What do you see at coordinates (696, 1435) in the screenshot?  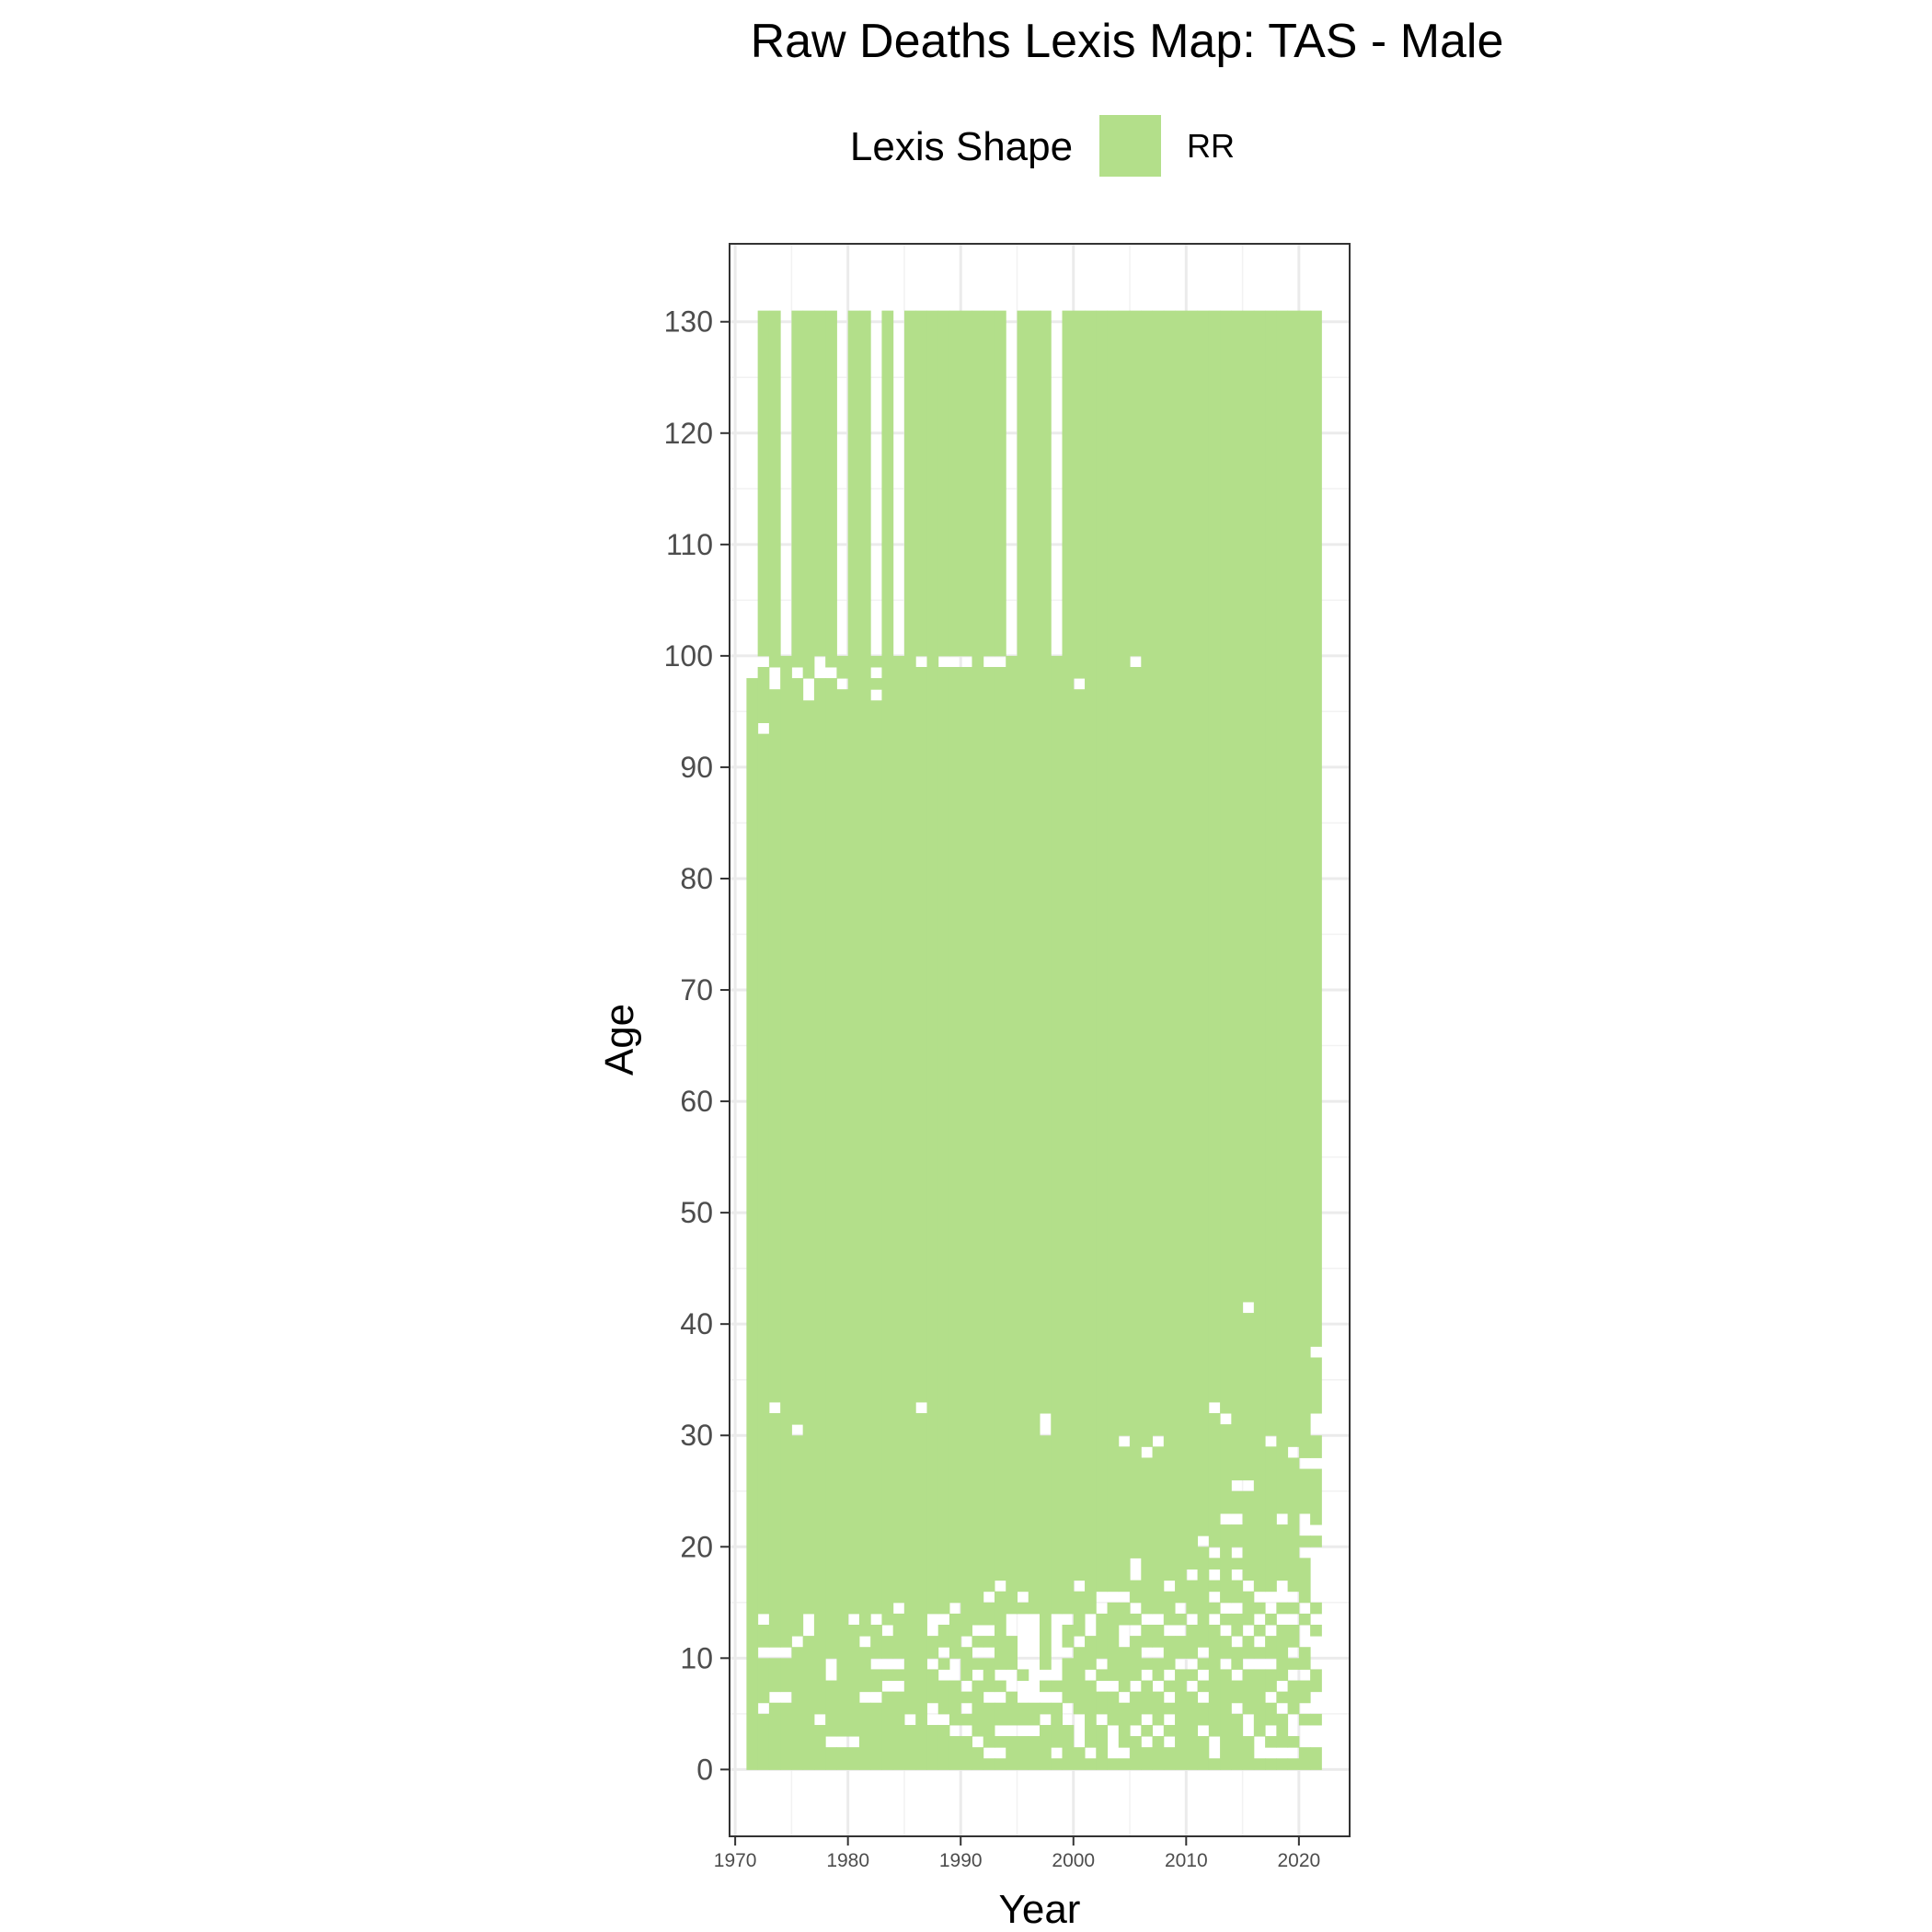 I see `y-tick-label: 30` at bounding box center [696, 1435].